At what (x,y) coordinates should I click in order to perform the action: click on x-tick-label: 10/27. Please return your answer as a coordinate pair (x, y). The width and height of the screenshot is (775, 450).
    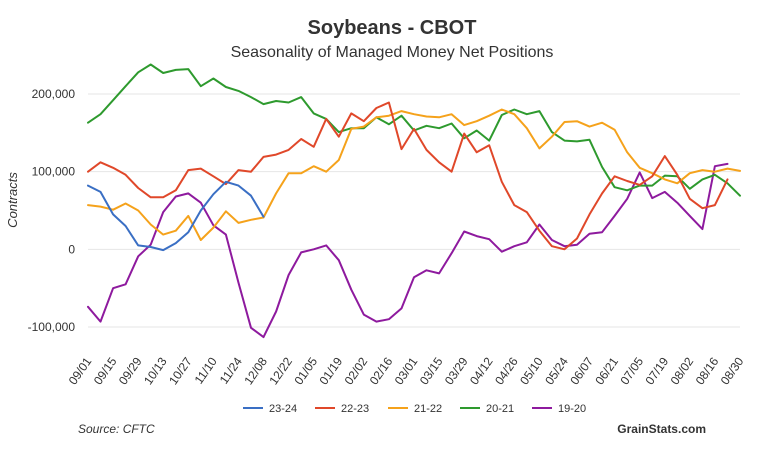
    Looking at the image, I should click on (180, 370).